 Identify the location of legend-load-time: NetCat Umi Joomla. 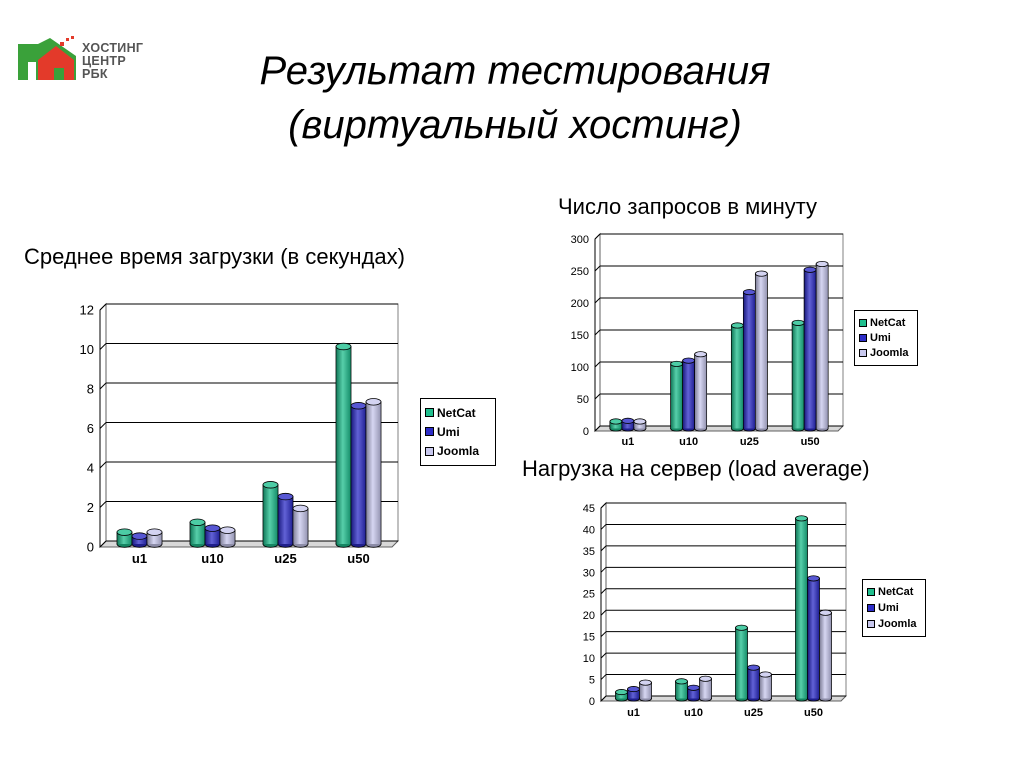
(458, 432).